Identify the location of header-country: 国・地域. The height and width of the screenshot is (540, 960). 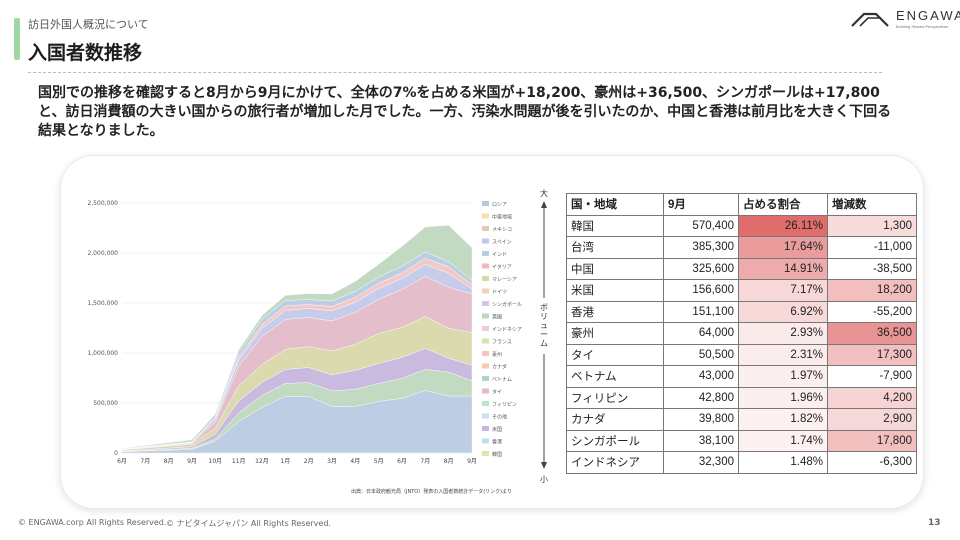
(615, 204).